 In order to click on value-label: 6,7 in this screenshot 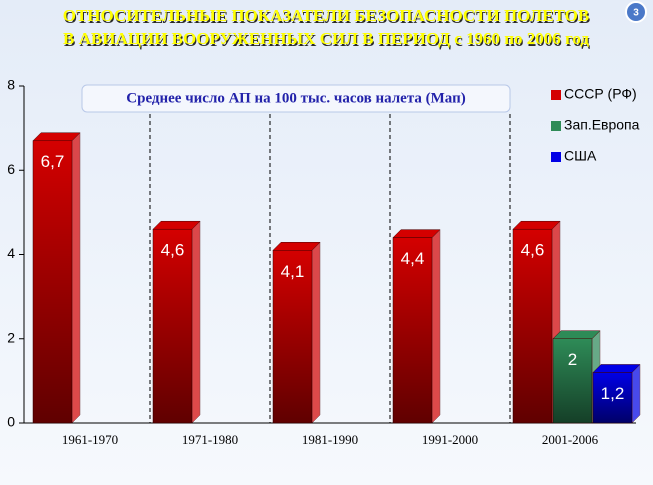, I will do `click(53, 161)`.